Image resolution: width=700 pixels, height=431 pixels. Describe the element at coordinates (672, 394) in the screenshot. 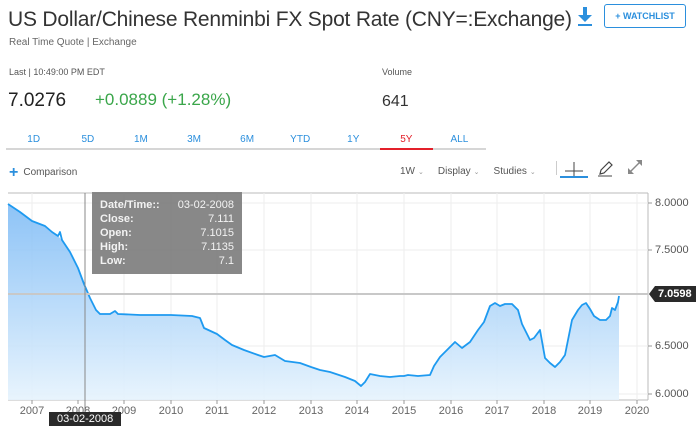

I see `y-axis-label: 6.0000` at that location.